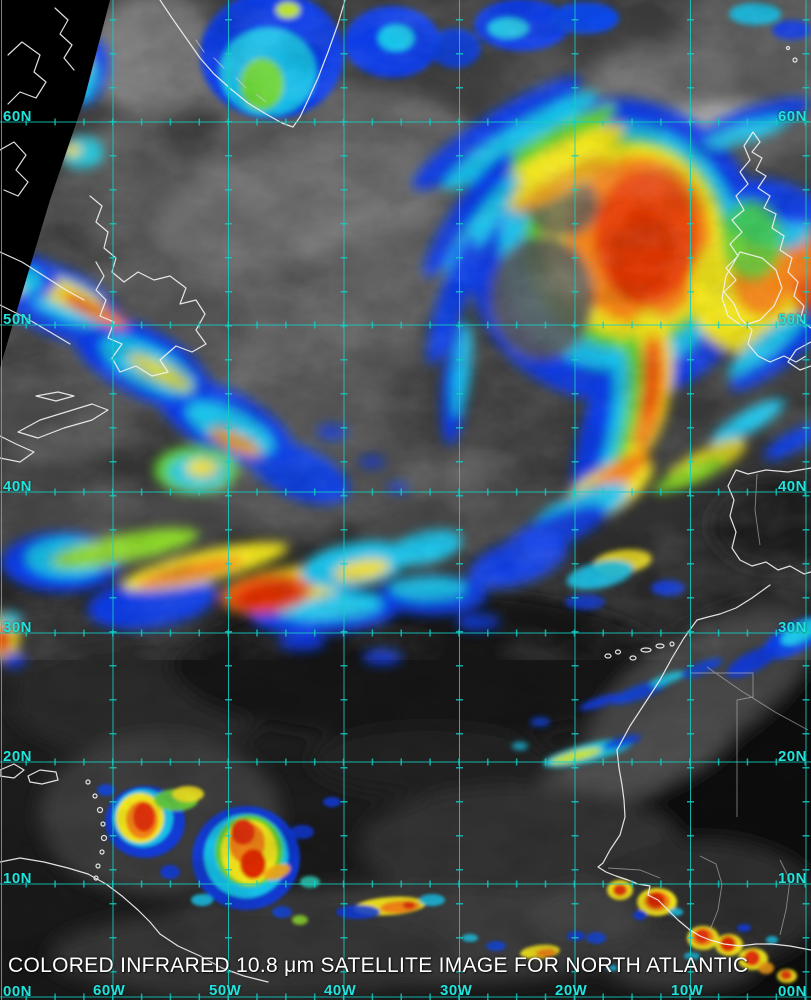 Image resolution: width=811 pixels, height=1000 pixels. What do you see at coordinates (109, 990) in the screenshot?
I see `lon-label: 60W` at bounding box center [109, 990].